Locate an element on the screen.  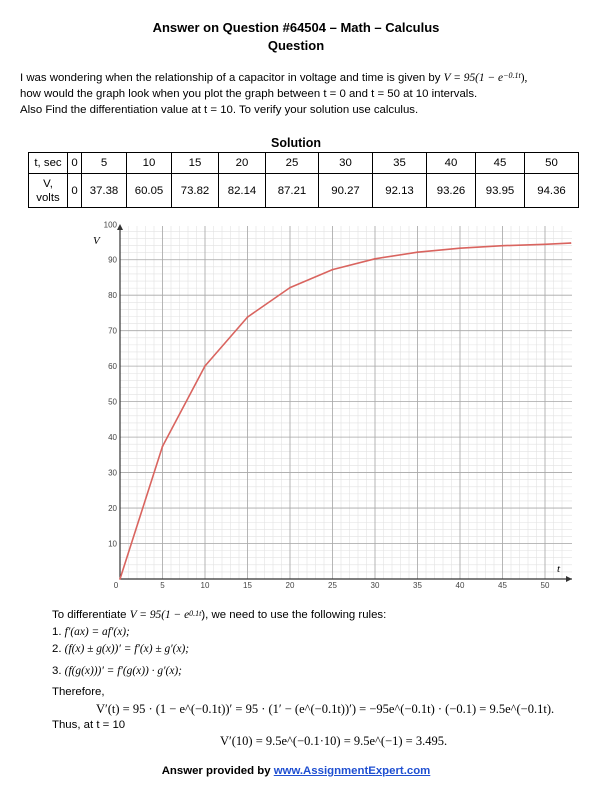
t-cell: 45 is located at coordinates (500, 163).